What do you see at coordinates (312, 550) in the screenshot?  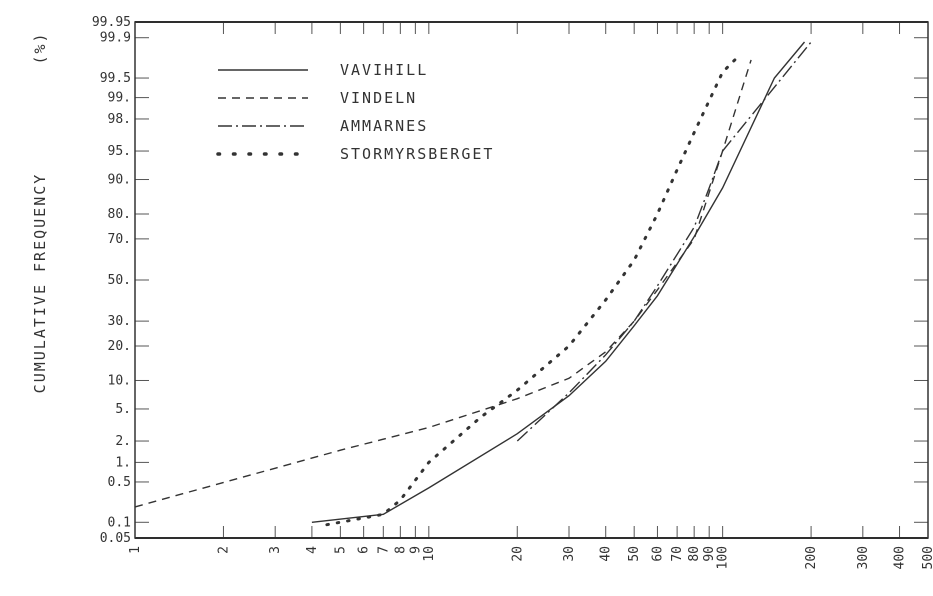 I see `x-tick-label: 4` at bounding box center [312, 550].